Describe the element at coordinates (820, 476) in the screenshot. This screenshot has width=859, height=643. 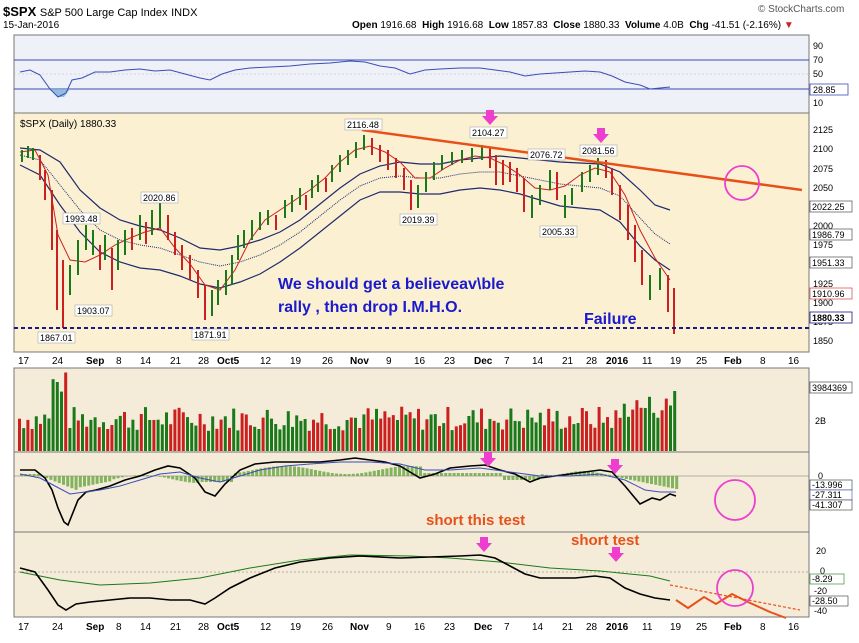
I see `svg-text: 0` at that location.